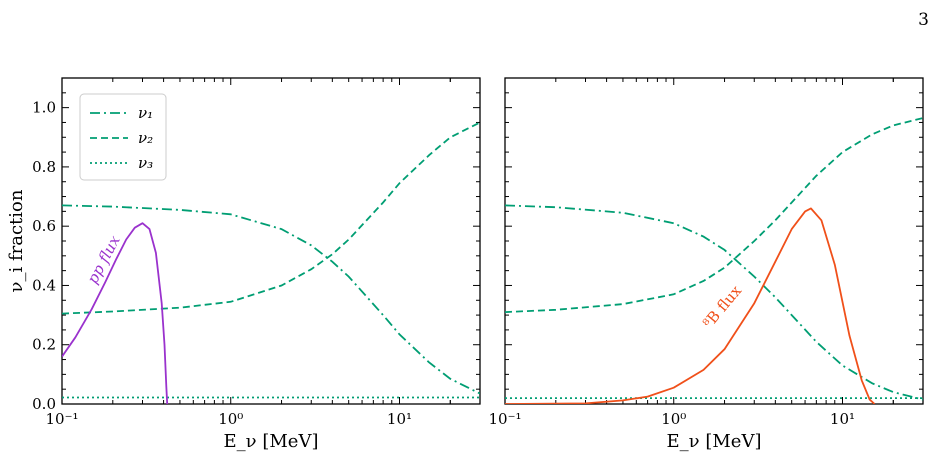 Image resolution: width=937 pixels, height=463 pixels. Describe the element at coordinates (145, 113) in the screenshot. I see `legend-label-nu1: ν₁` at that location.